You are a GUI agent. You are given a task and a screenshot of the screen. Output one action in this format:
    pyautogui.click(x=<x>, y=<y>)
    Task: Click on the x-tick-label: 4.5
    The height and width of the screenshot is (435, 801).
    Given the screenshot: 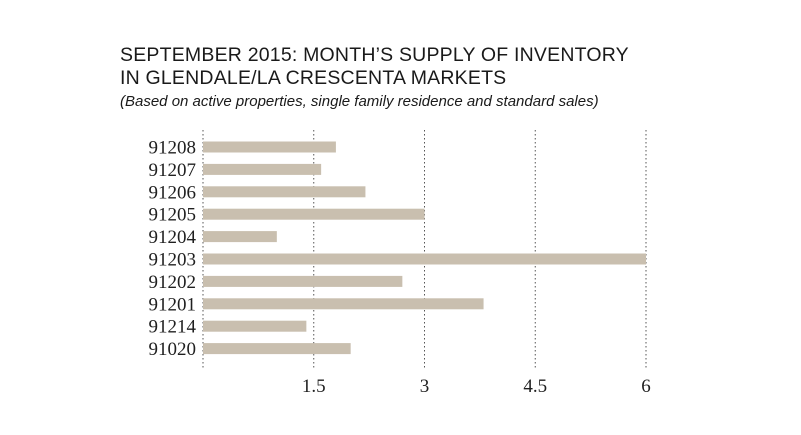 What is the action you would take?
    pyautogui.click(x=535, y=386)
    